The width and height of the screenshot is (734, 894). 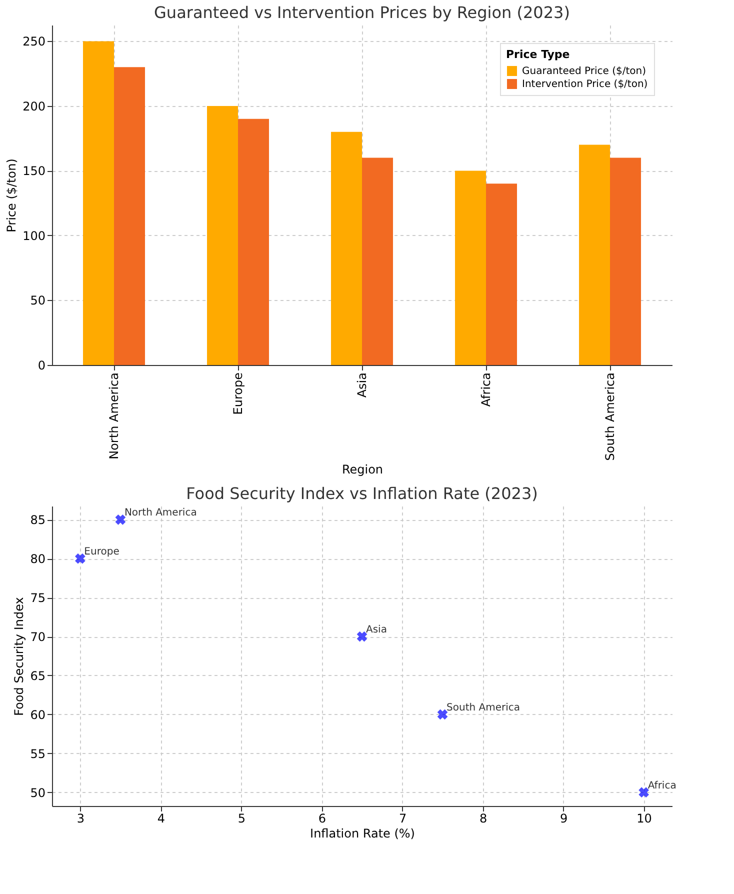 I want to click on x-tick-label: South America, so click(x=610, y=416).